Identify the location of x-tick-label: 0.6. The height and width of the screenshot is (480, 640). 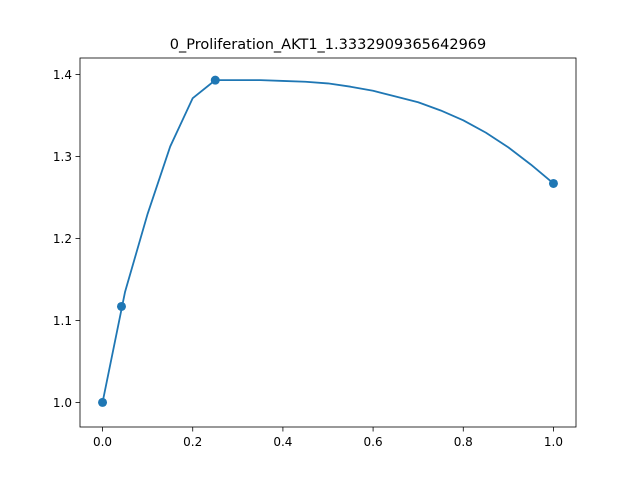
(373, 442).